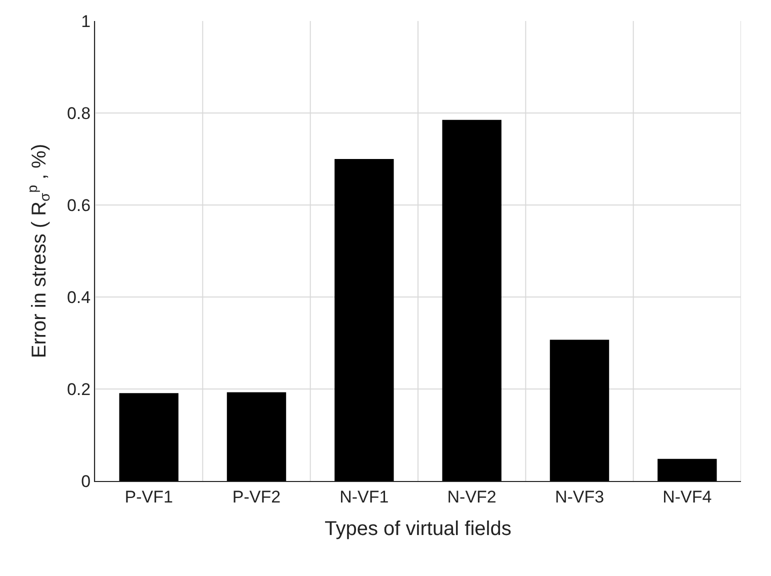 The height and width of the screenshot is (576, 771). What do you see at coordinates (418, 529) in the screenshot?
I see `x-axis-title: Types of virtual fields` at bounding box center [418, 529].